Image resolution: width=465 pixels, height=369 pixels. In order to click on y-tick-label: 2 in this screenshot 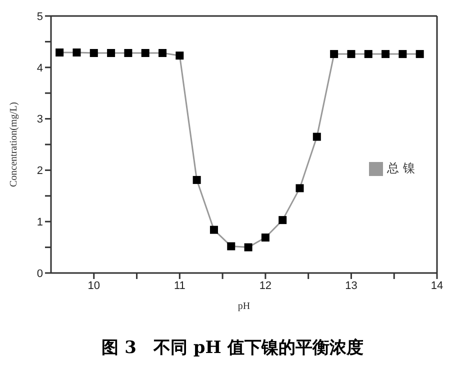, I will do `click(39, 171)`.